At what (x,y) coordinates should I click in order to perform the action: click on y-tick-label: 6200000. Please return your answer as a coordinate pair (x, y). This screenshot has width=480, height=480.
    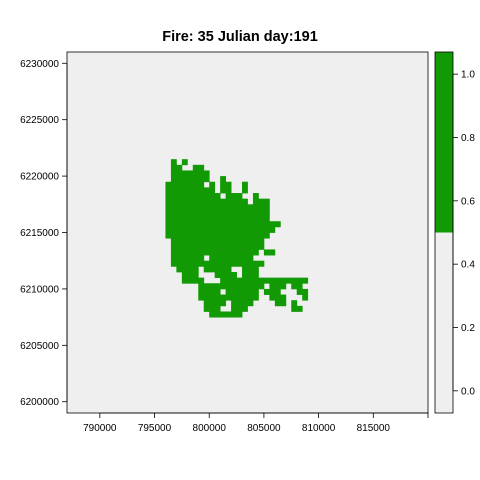
    Looking at the image, I should click on (39, 402).